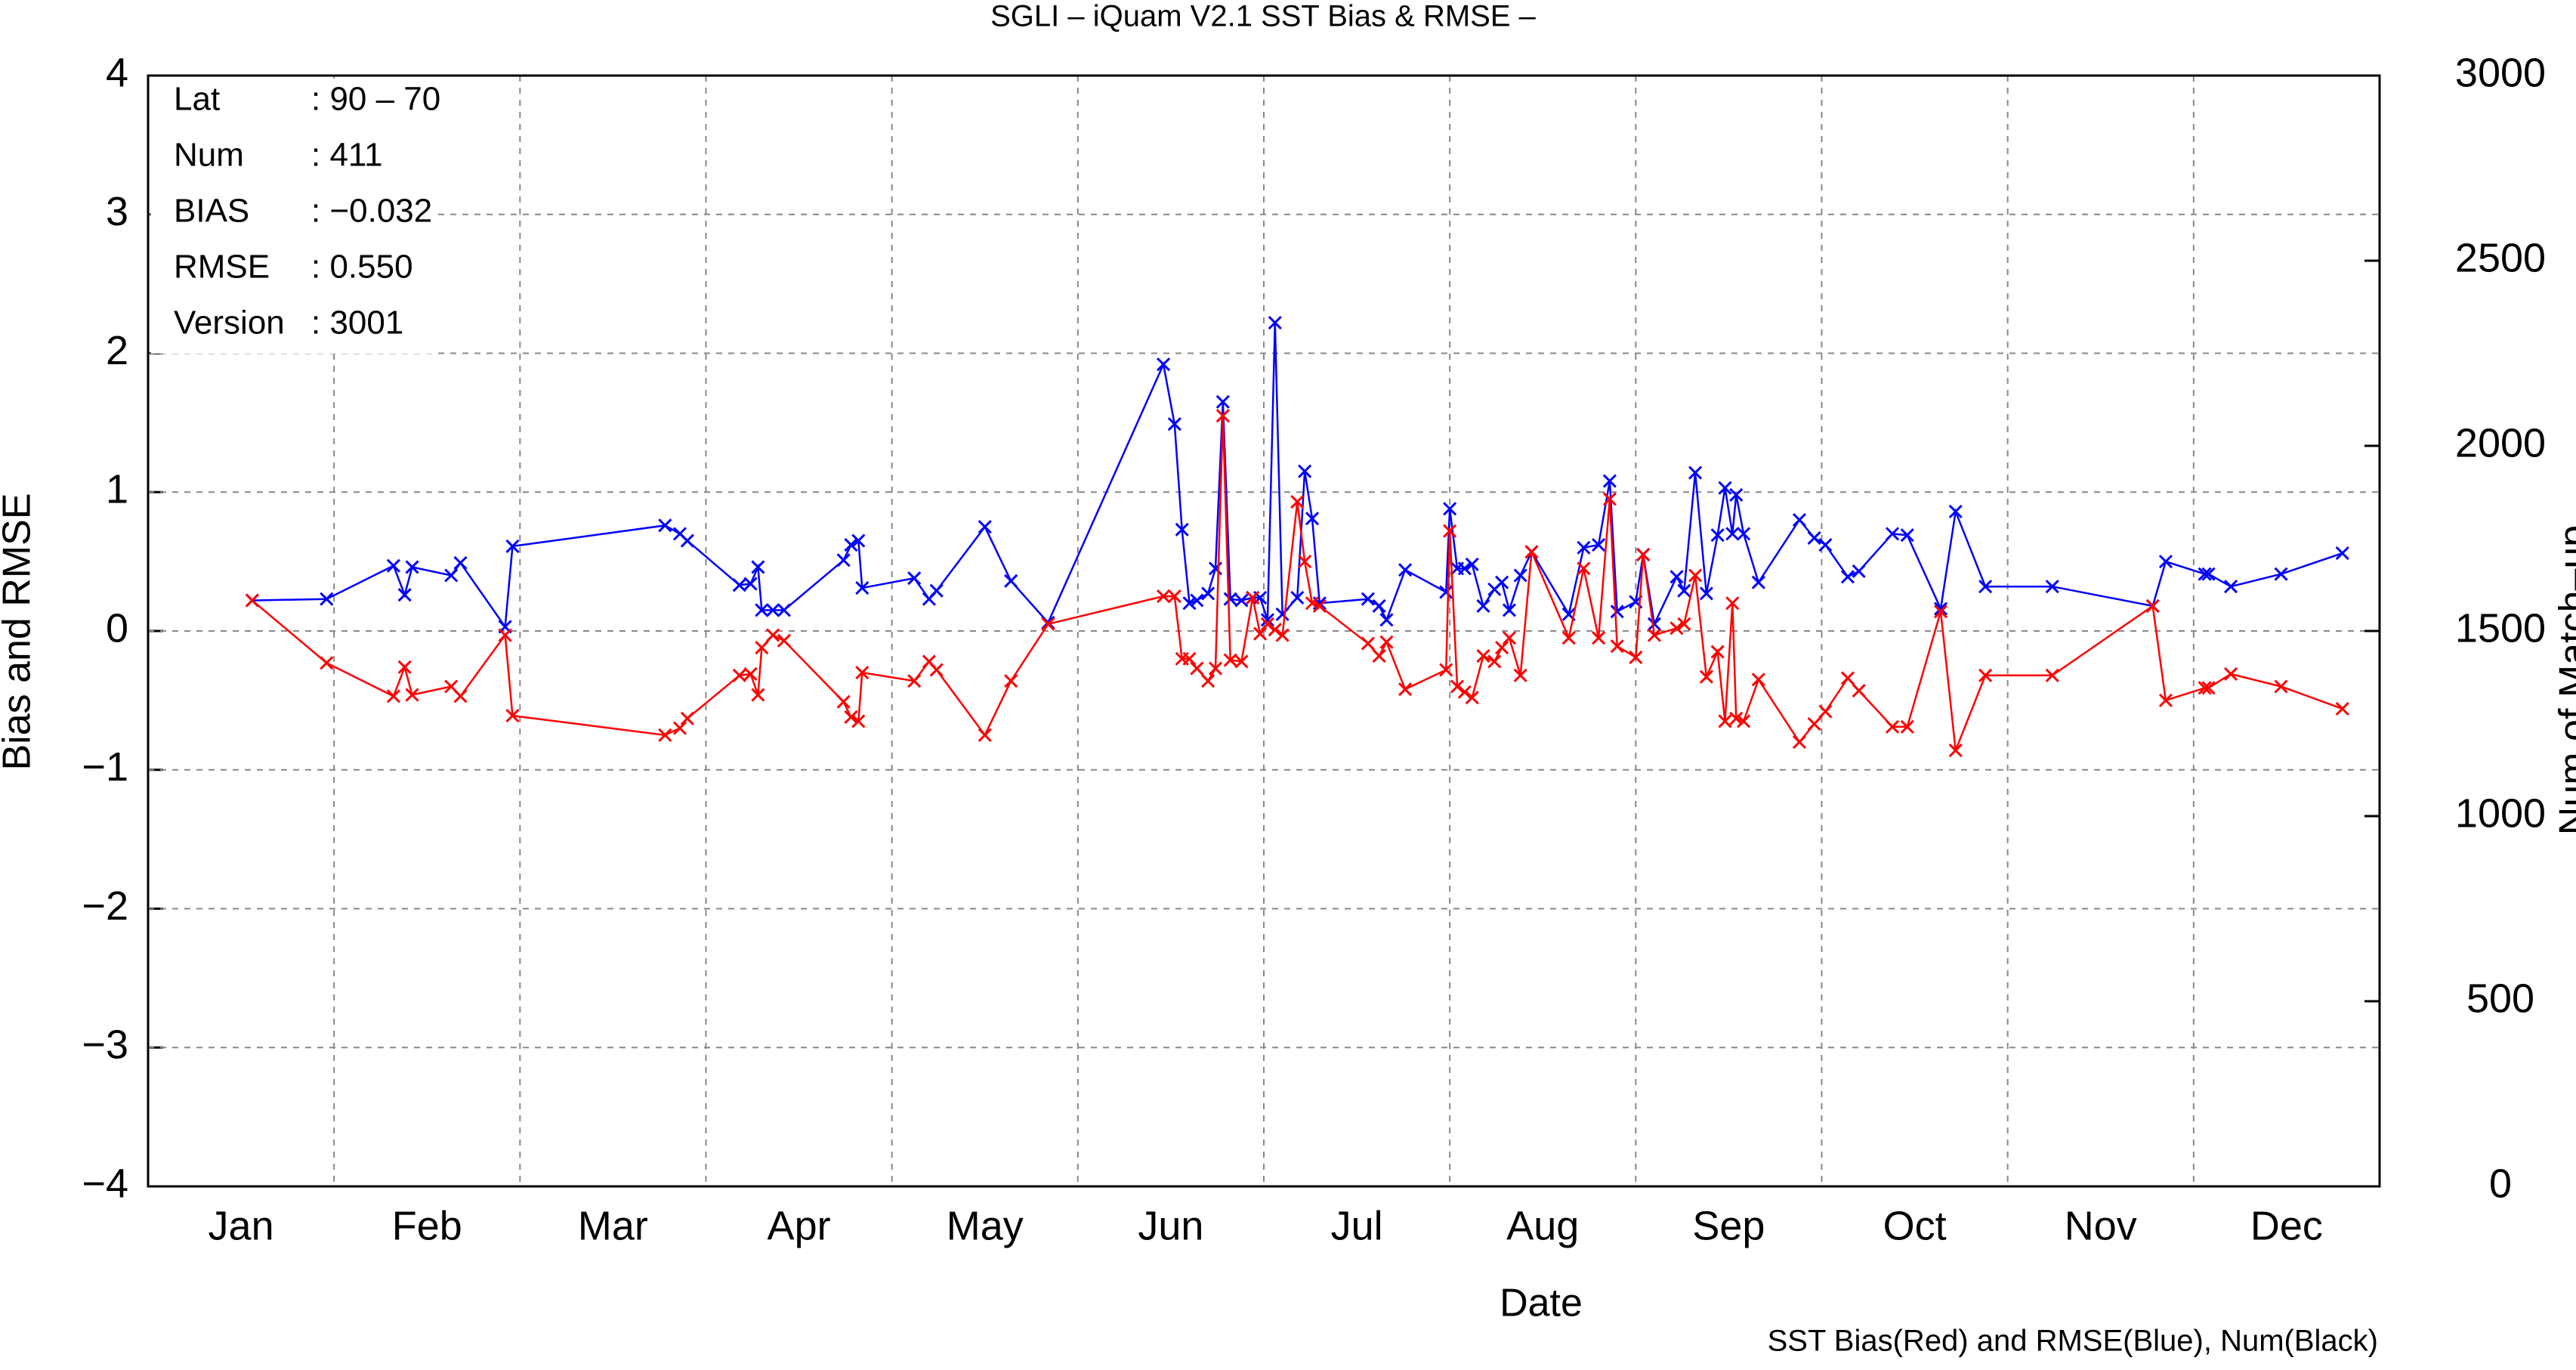 The image size is (2576, 1370). What do you see at coordinates (105, 767) in the screenshot?
I see `y-tick-label: −1` at bounding box center [105, 767].